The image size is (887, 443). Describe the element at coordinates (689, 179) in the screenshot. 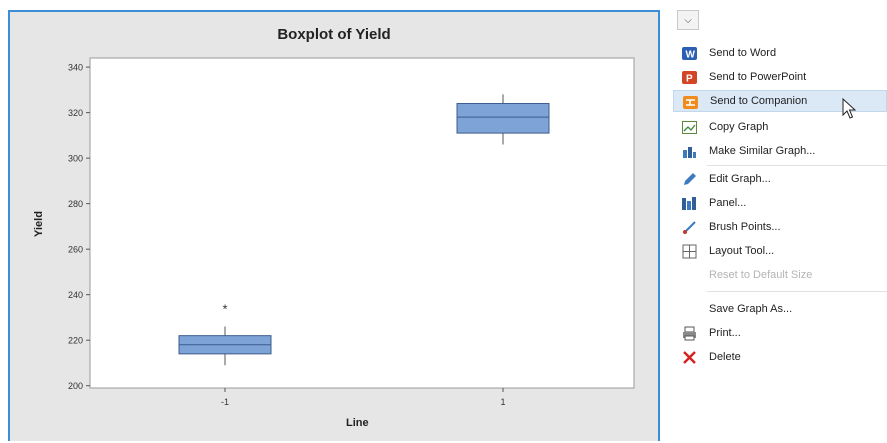

I see `pencil-icon` at that location.